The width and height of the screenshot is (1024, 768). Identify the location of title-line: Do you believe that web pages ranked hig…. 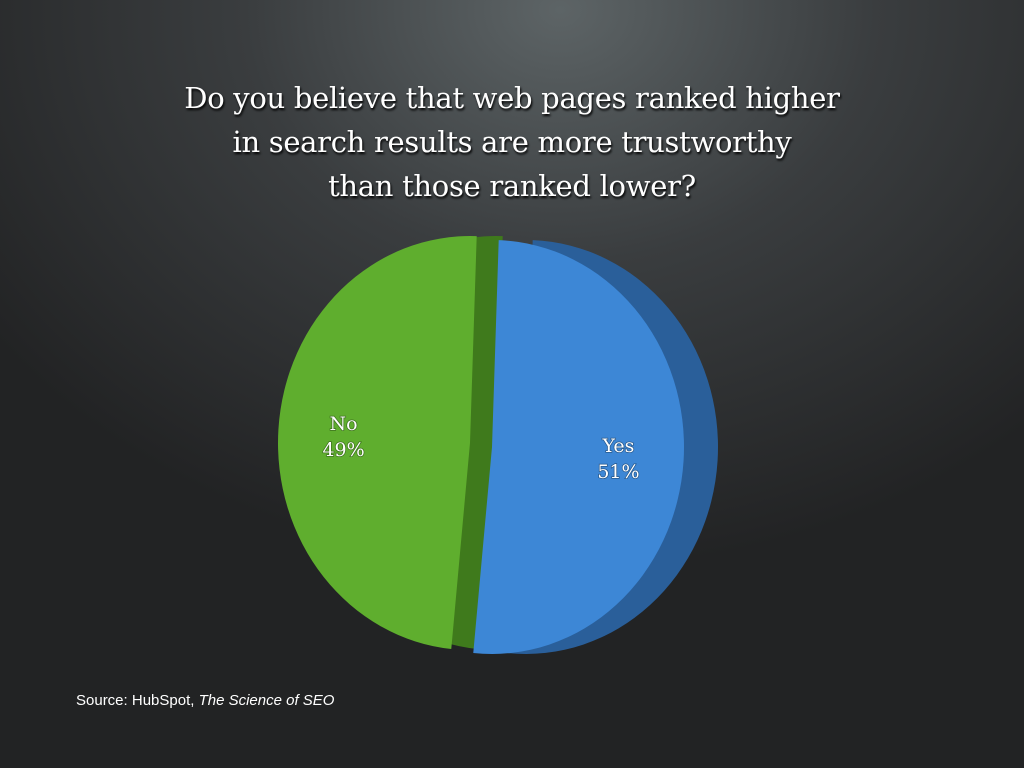
(512, 98).